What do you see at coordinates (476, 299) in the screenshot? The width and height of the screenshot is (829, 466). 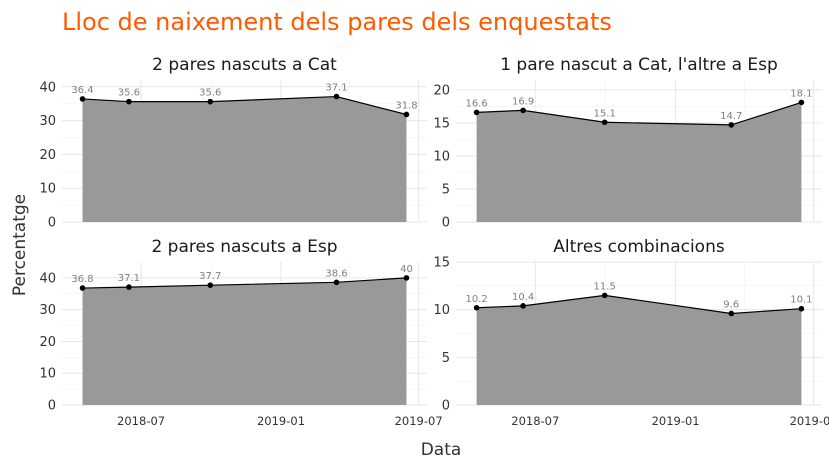 I see `data-label: 10.2` at bounding box center [476, 299].